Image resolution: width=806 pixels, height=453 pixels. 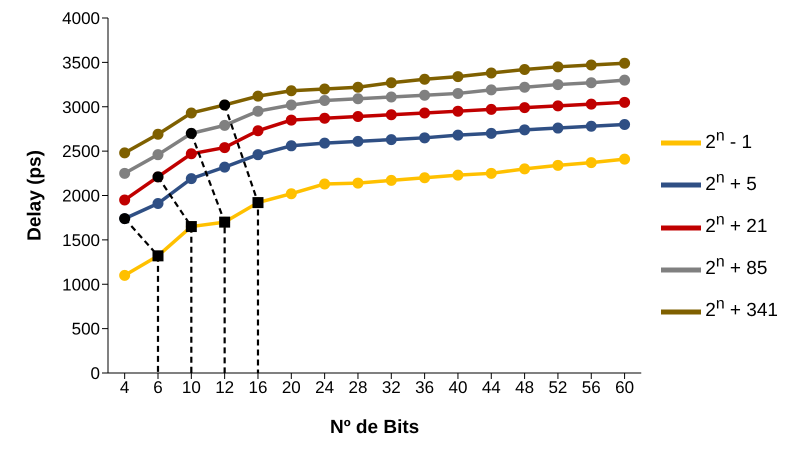 I want to click on x-tick-label: 40, so click(x=458, y=388).